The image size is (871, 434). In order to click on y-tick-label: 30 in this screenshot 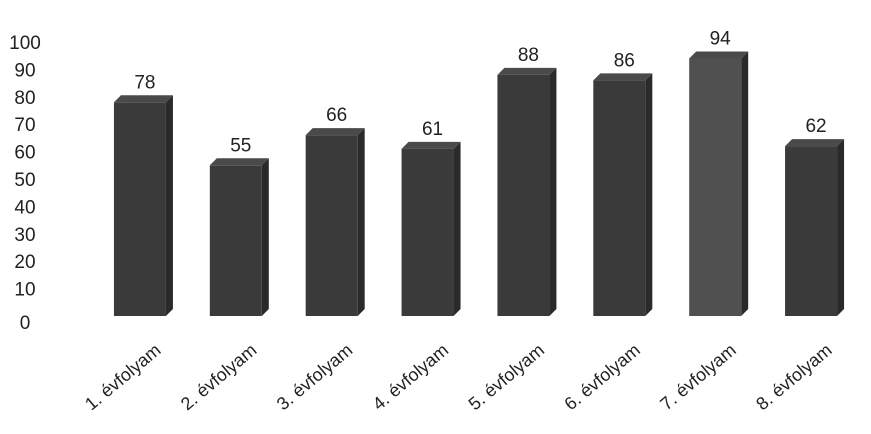, I will do `click(24, 235)`.